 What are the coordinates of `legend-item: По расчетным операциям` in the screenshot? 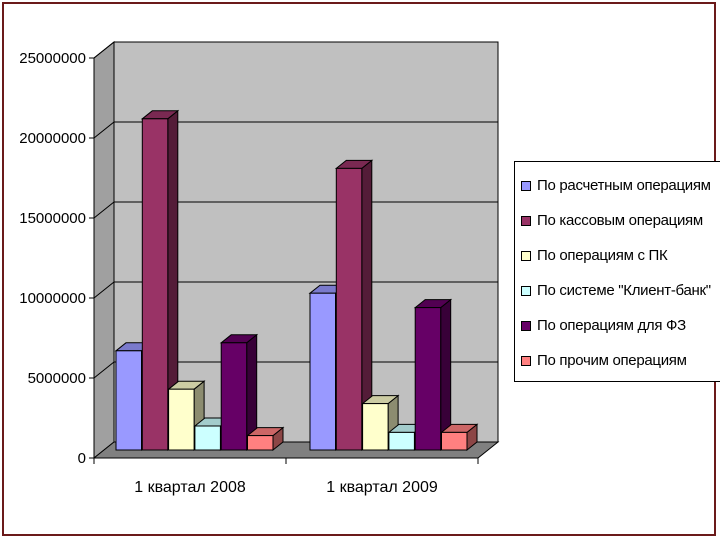 It's located at (619, 185).